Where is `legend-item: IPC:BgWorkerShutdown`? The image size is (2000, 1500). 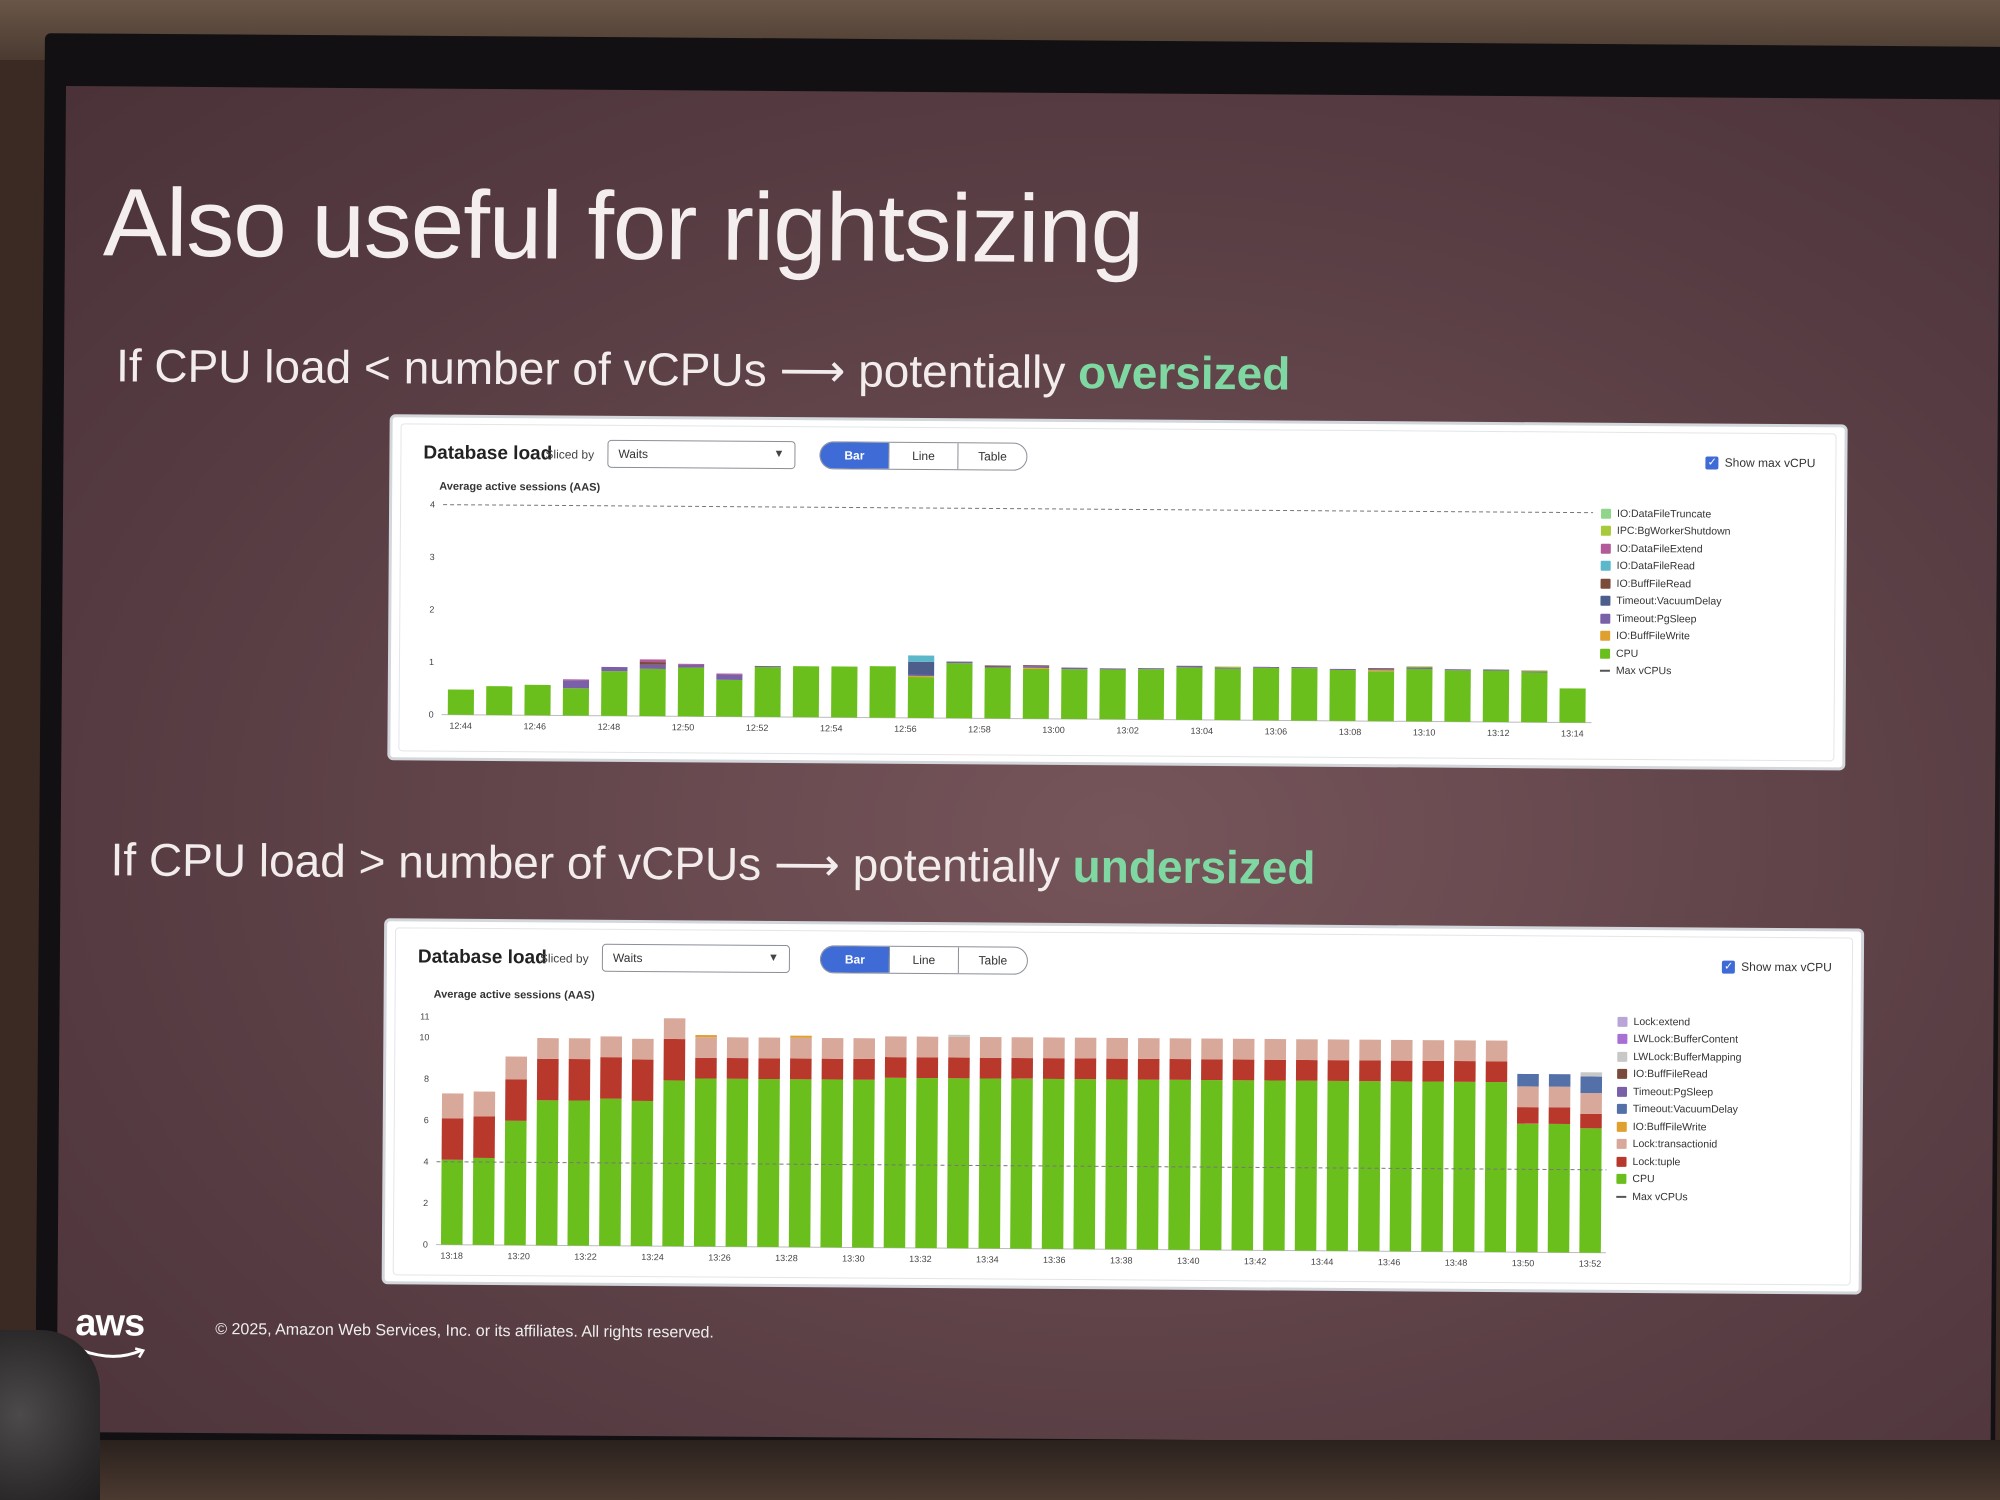 legend-item: IPC:BgWorkerShutdown is located at coordinates (1665, 531).